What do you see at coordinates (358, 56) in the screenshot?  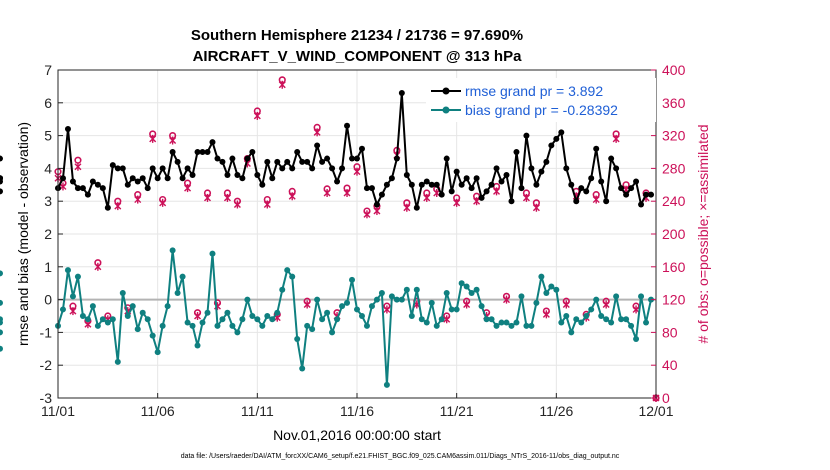 I see `chart-subtitle: AIRCRAFT_V_WIND_COMPONENT @ 313 hPa` at bounding box center [358, 56].